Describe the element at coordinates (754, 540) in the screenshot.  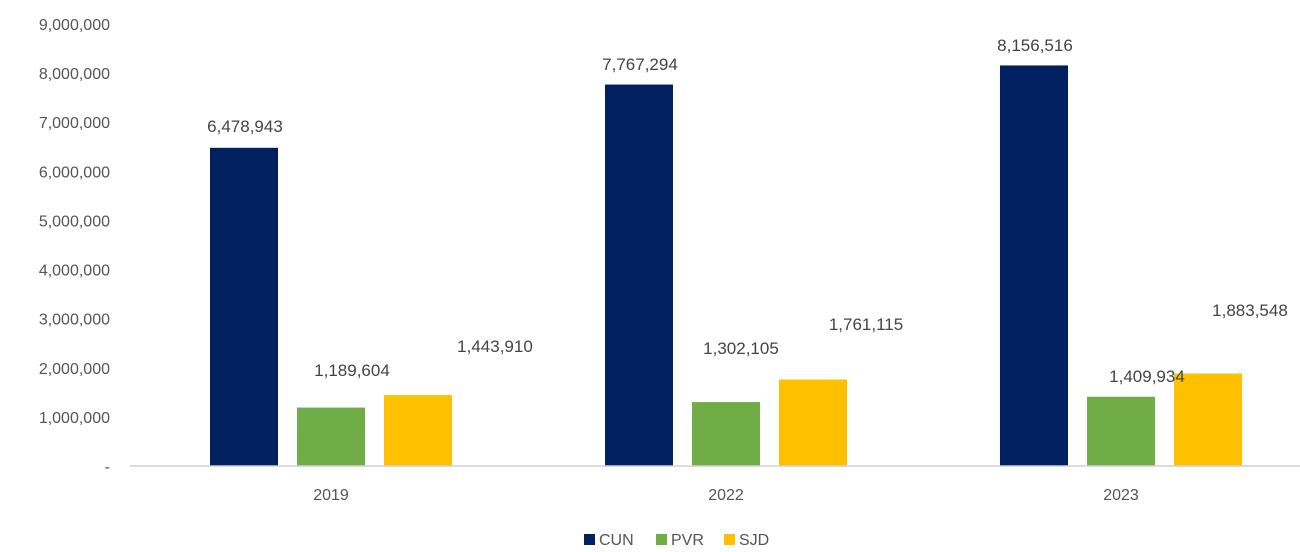
I see `legend-label-sjd: SJD` at that location.